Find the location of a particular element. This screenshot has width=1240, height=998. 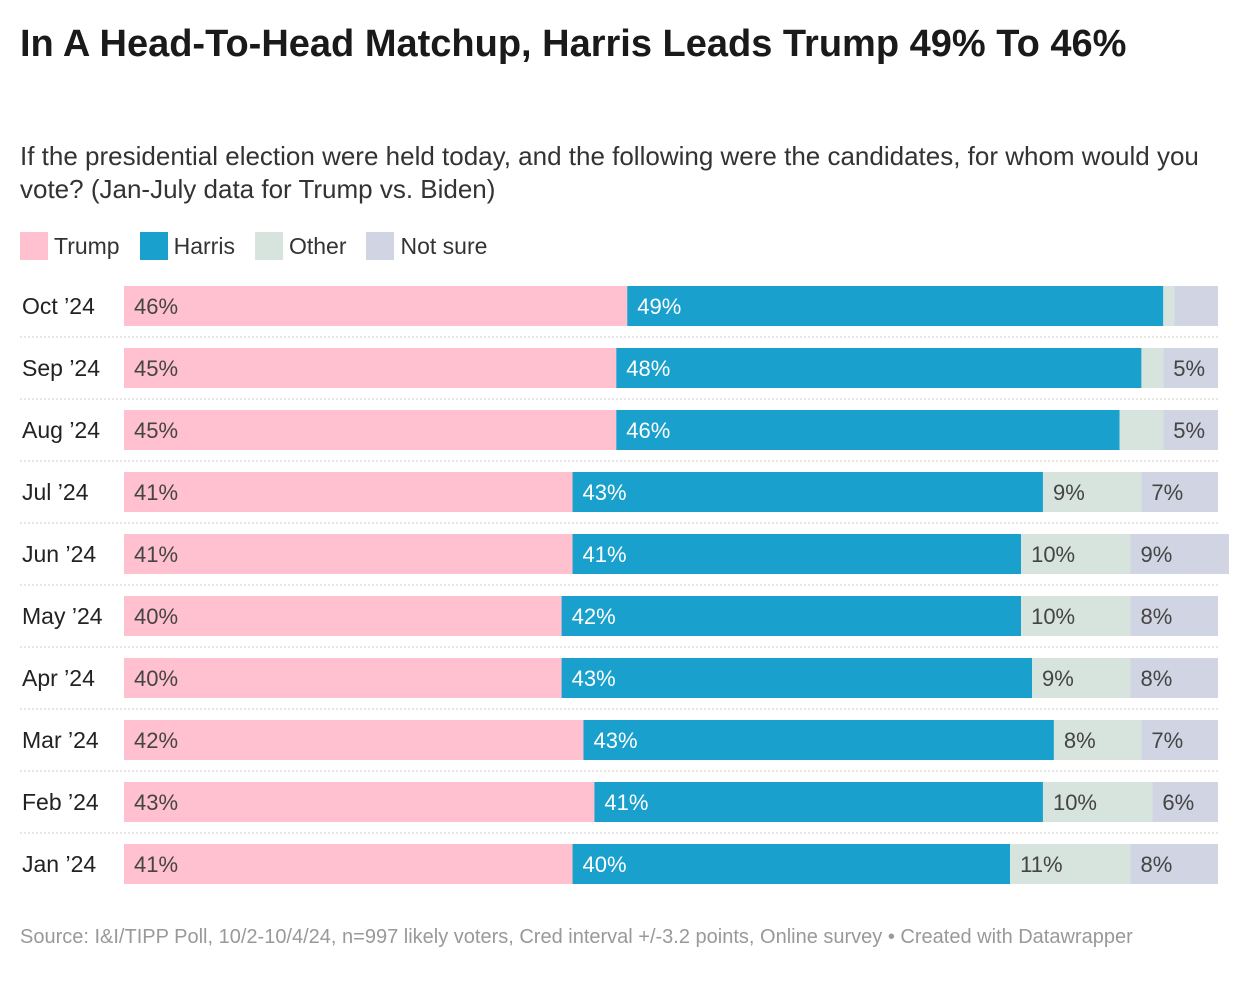

value-label-not-sure-may-24: 8% is located at coordinates (1156, 616).